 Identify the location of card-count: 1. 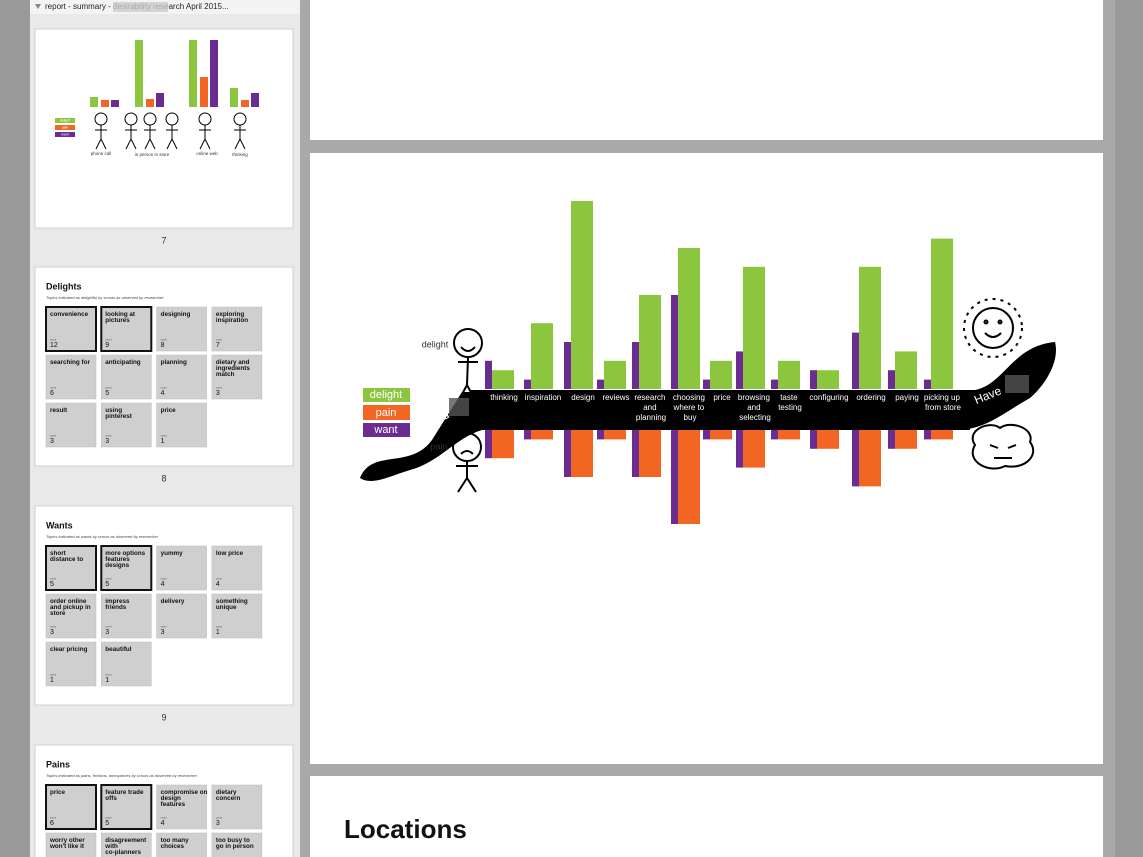
(218, 632).